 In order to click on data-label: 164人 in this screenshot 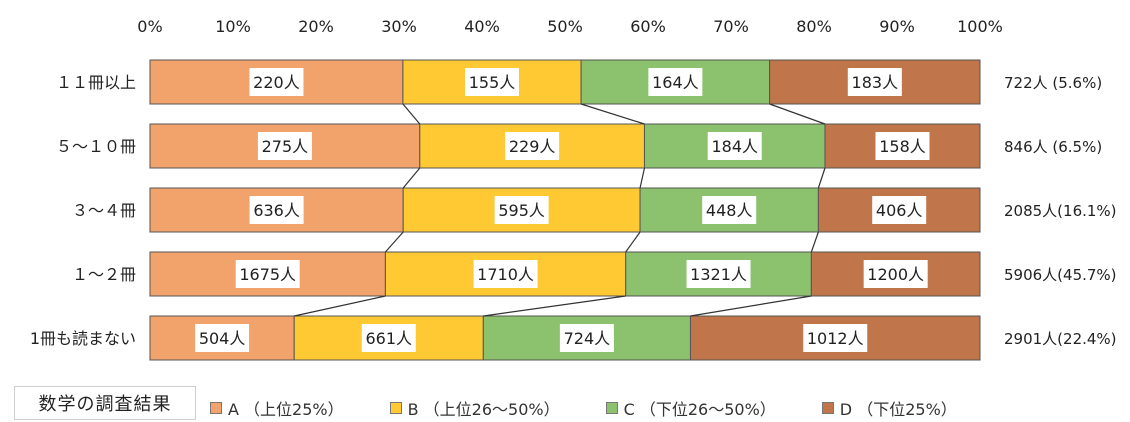, I will do `click(675, 82)`.